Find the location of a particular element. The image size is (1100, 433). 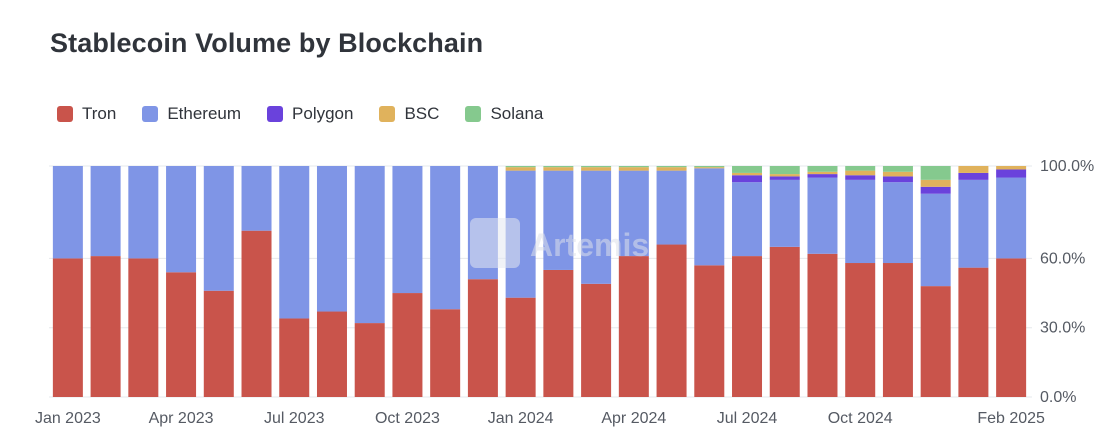

legend-label-solana: Solana is located at coordinates (517, 113).